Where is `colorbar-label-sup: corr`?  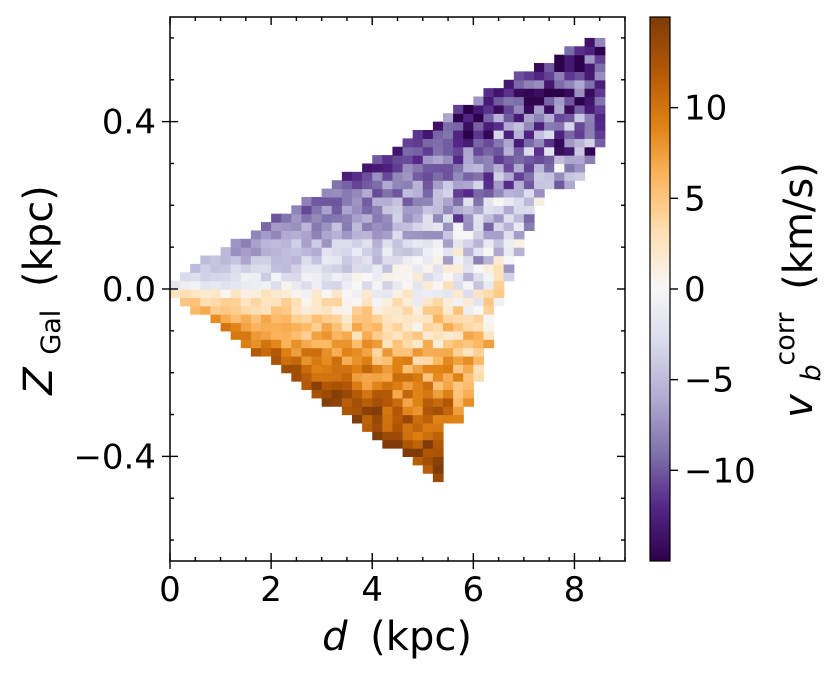 colorbar-label-sup: corr is located at coordinates (785, 339).